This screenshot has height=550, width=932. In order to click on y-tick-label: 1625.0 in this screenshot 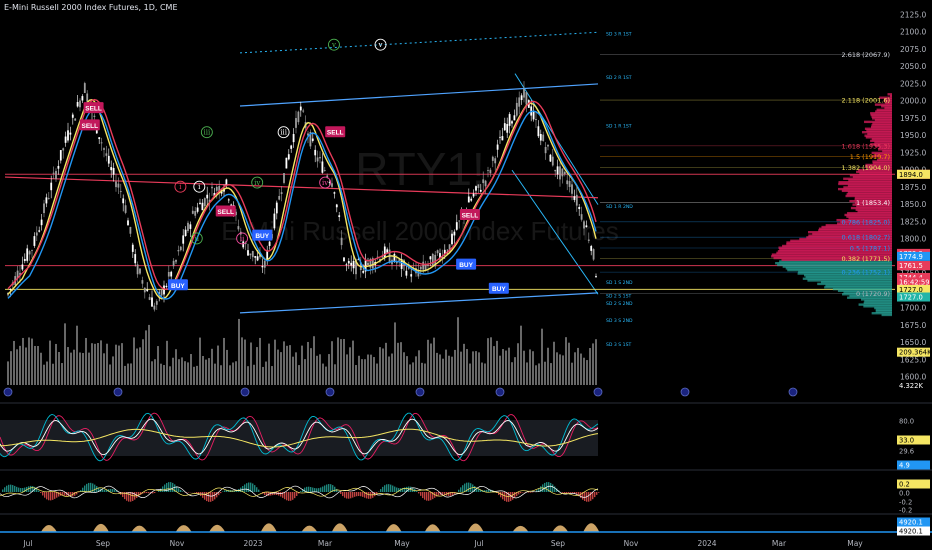, I will do `click(913, 359)`.